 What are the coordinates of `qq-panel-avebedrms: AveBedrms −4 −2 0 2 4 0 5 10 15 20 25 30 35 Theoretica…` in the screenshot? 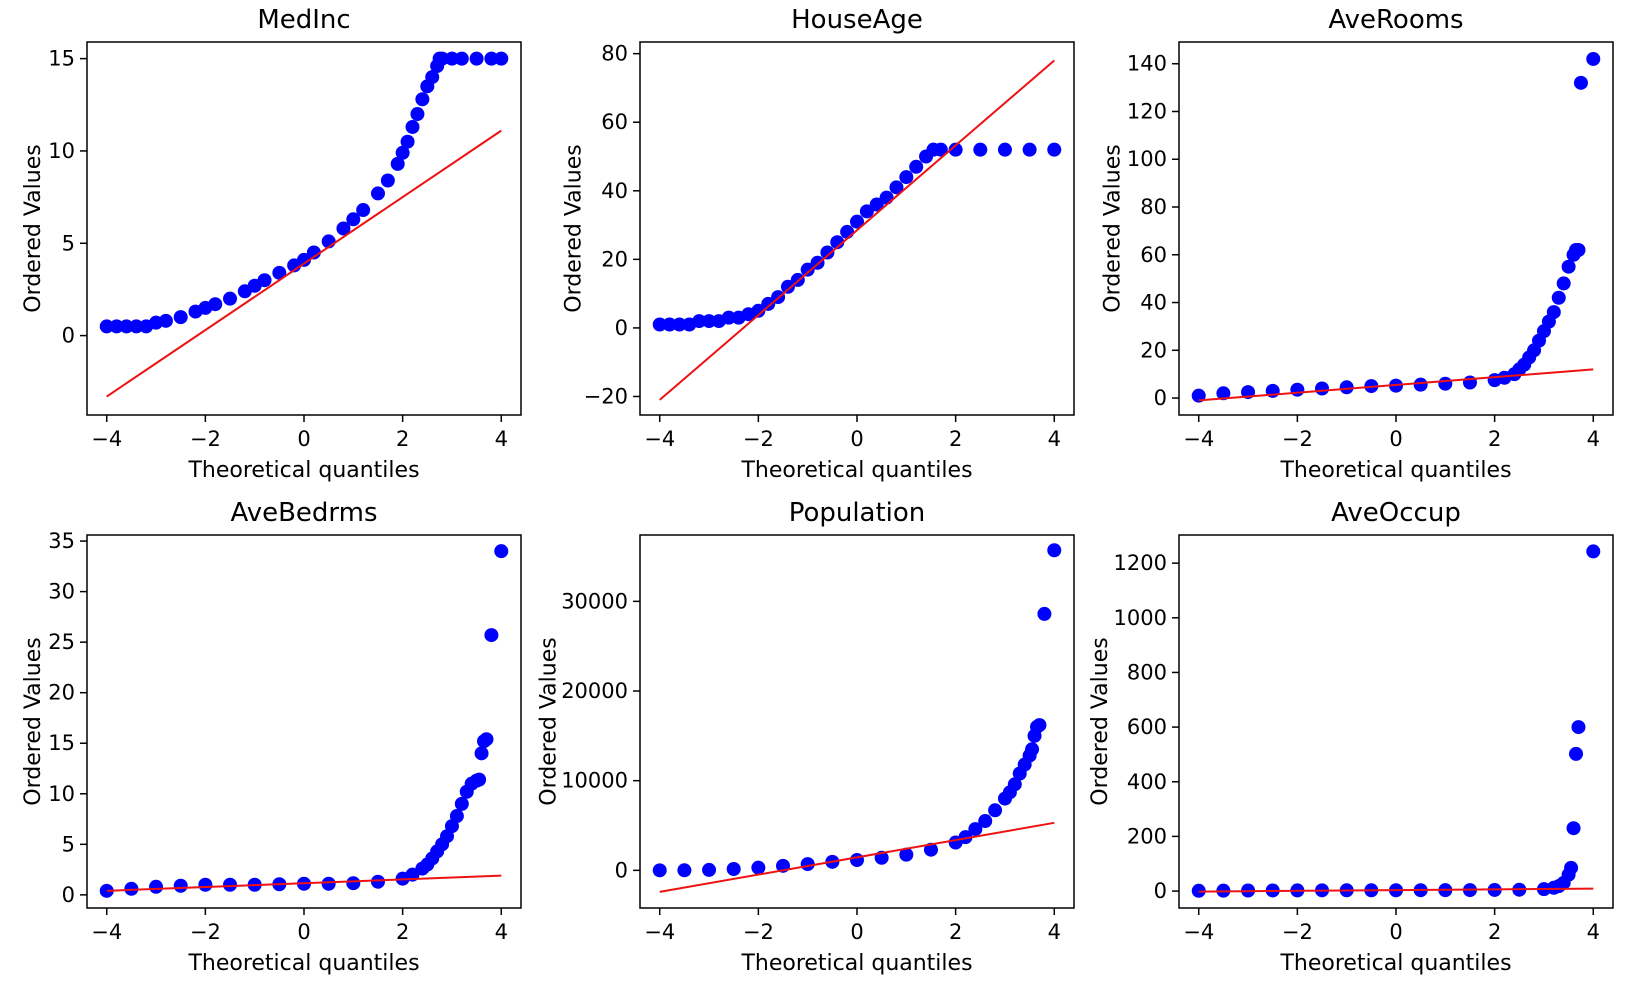 It's located at (271, 737).